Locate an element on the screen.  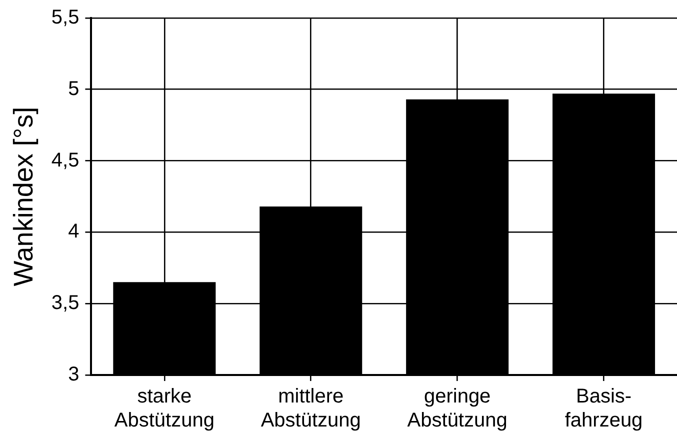
x-tick-label: starke Abstützung is located at coordinates (164, 409).